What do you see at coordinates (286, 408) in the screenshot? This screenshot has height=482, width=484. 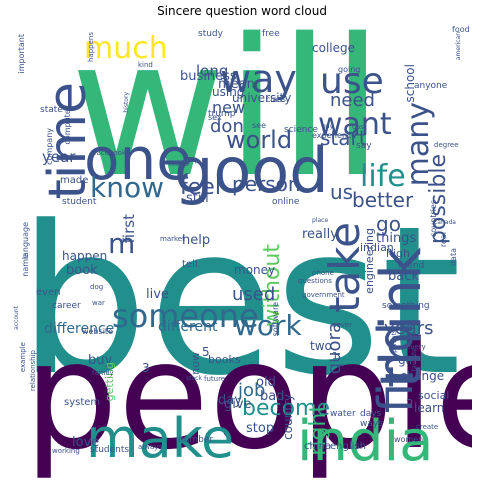 I see `word-become: become` at bounding box center [286, 408].